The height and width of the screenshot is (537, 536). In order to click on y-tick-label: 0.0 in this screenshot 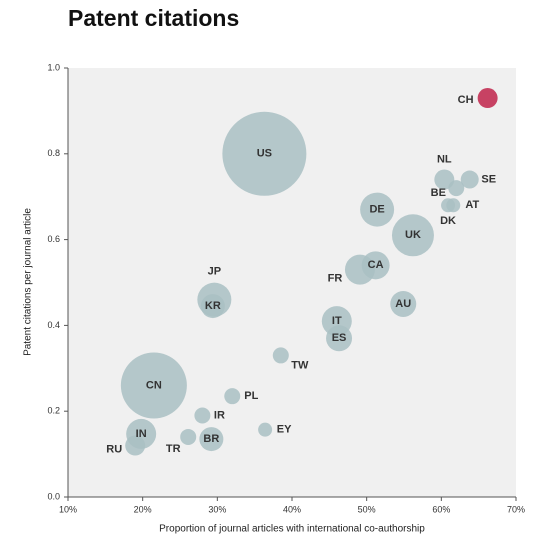, I will do `click(53, 496)`.